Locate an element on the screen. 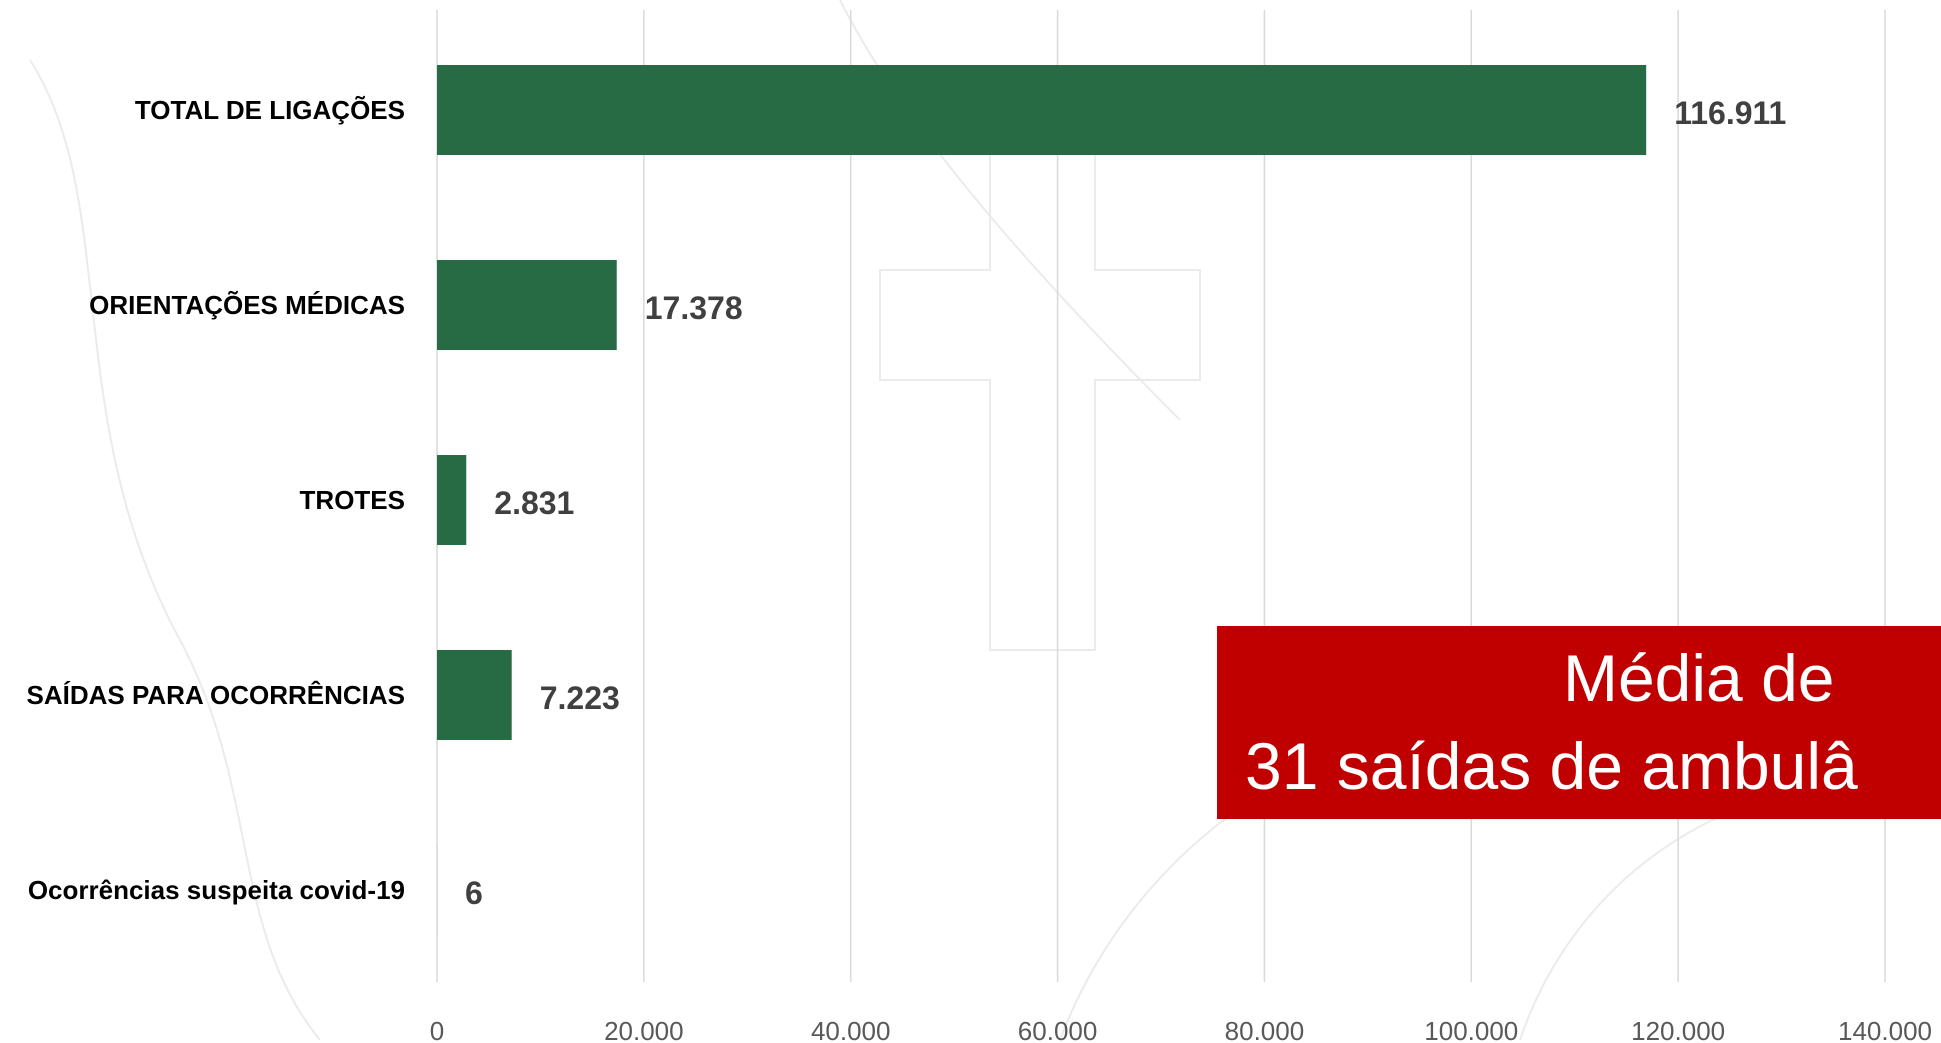  callout-line-2: 31 saídas de ambulâ is located at coordinates (1551, 766).